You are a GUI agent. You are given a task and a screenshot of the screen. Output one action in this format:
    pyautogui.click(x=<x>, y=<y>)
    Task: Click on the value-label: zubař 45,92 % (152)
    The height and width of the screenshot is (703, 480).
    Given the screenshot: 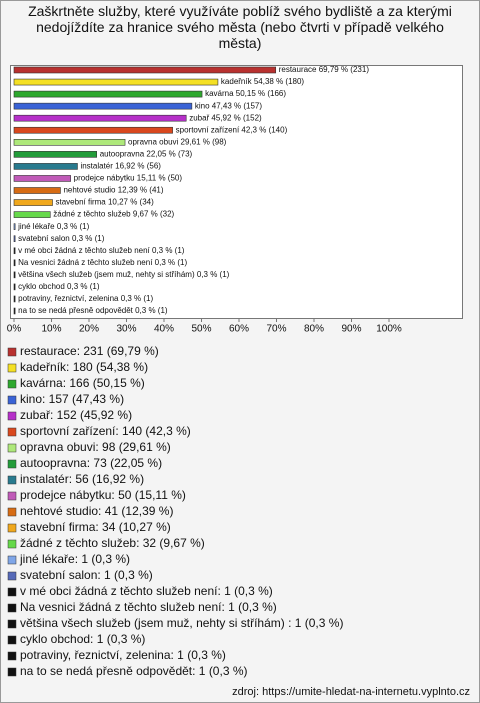 What is the action you would take?
    pyautogui.click(x=225, y=117)
    